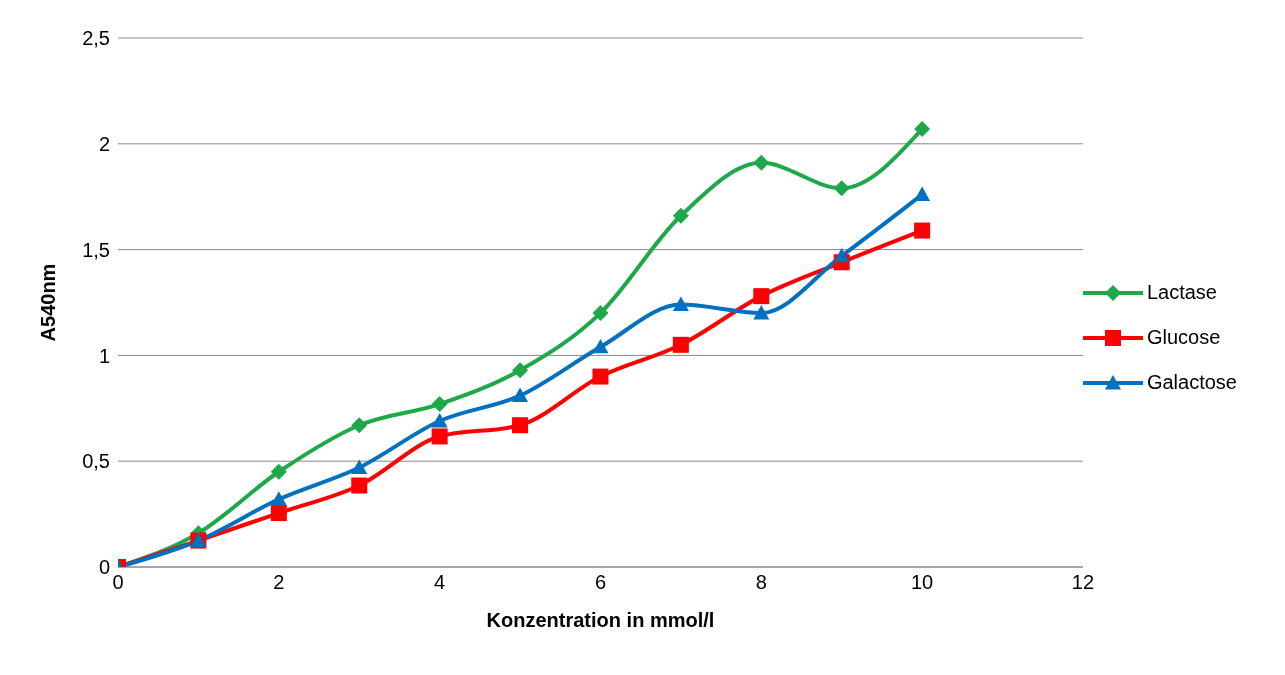  What do you see at coordinates (1191, 382) in the screenshot?
I see `legend-label: Galactose` at bounding box center [1191, 382].